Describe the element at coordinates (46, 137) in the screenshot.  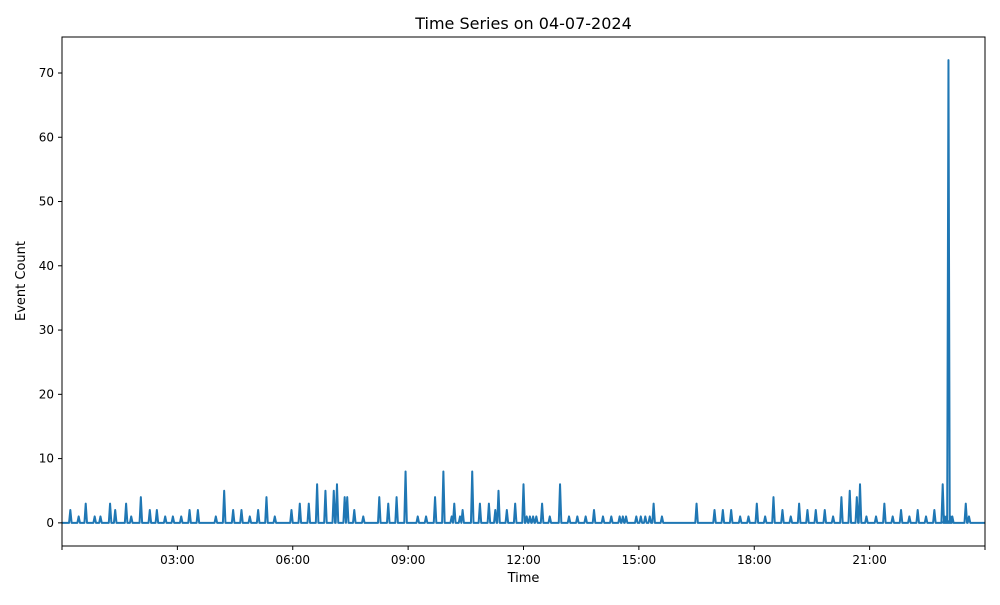
I see `y-tick-label: 60` at that location.